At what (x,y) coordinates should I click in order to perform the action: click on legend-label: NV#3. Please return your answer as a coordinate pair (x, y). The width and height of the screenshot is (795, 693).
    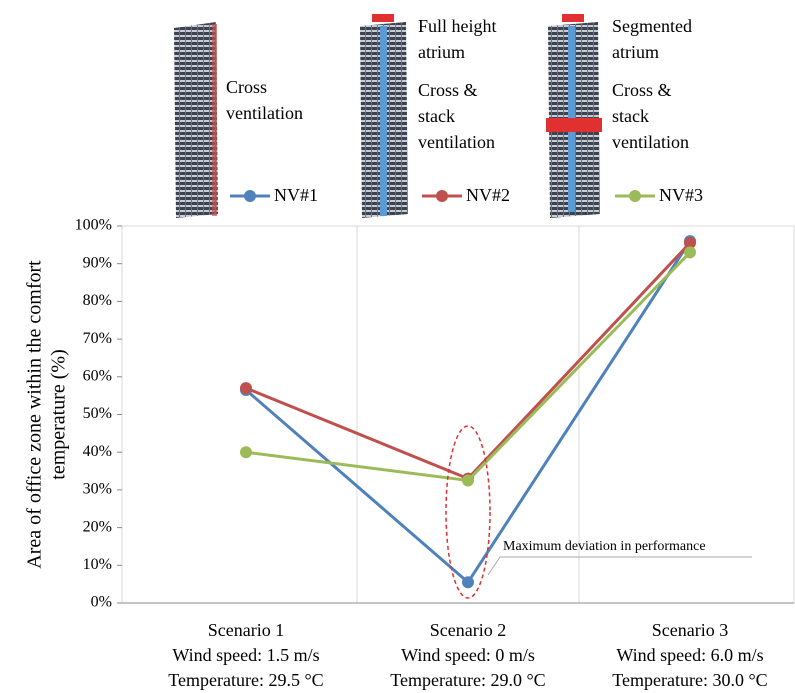
    Looking at the image, I should click on (681, 195).